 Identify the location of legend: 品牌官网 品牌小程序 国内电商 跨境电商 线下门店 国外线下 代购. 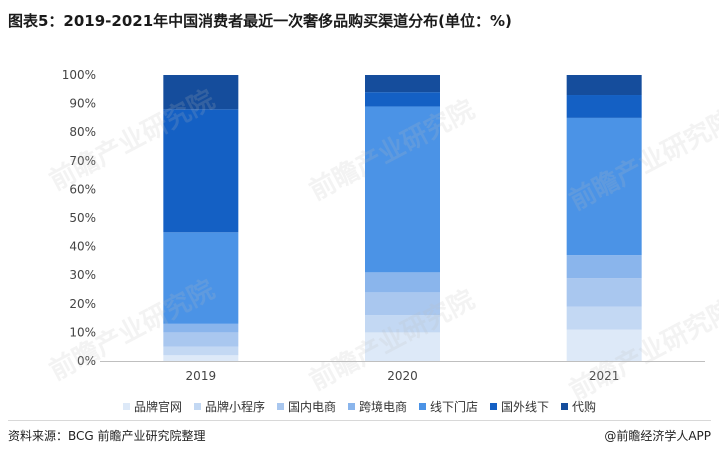
(359, 406).